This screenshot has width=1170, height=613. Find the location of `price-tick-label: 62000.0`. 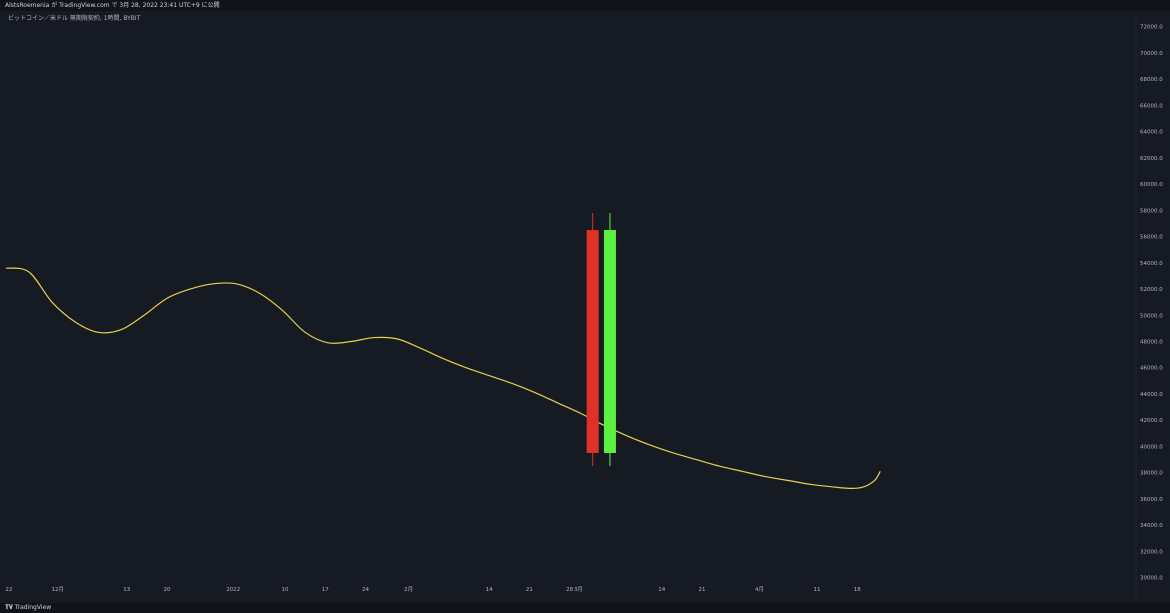

price-tick-label: 62000.0 is located at coordinates (1151, 159).